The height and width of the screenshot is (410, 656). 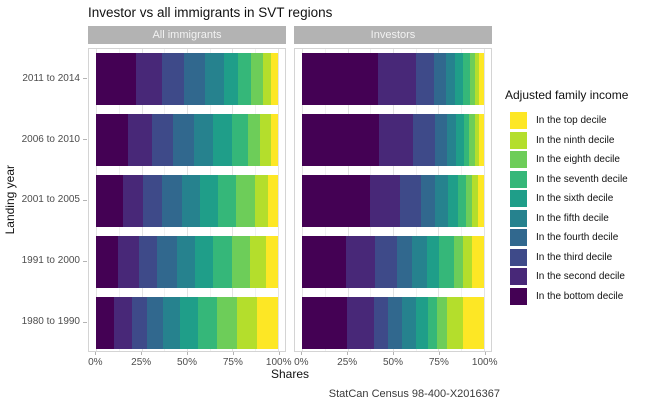 What do you see at coordinates (580, 180) in the screenshot?
I see `legend-item: In the seventh decile` at bounding box center [580, 180].